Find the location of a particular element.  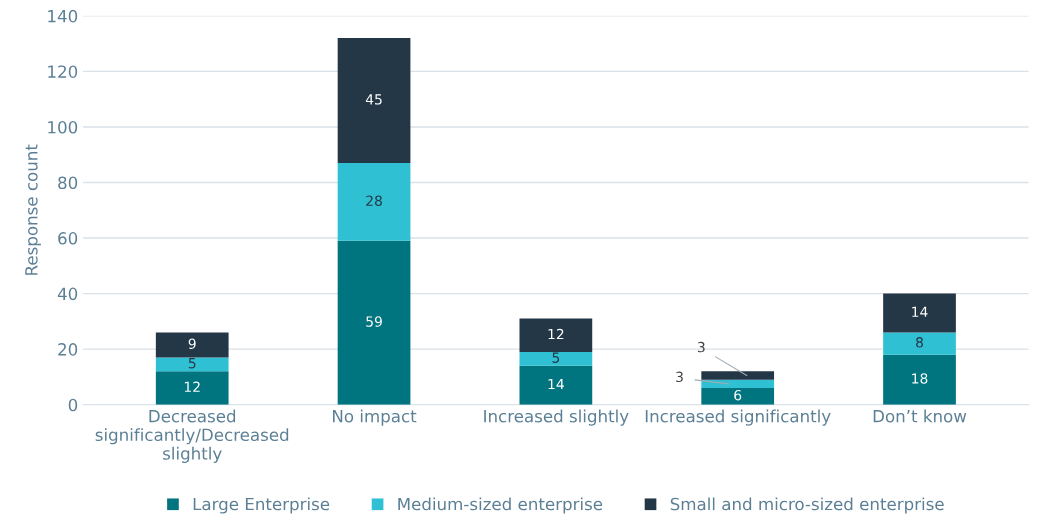

y-axis-title: Response count is located at coordinates (33, 209).